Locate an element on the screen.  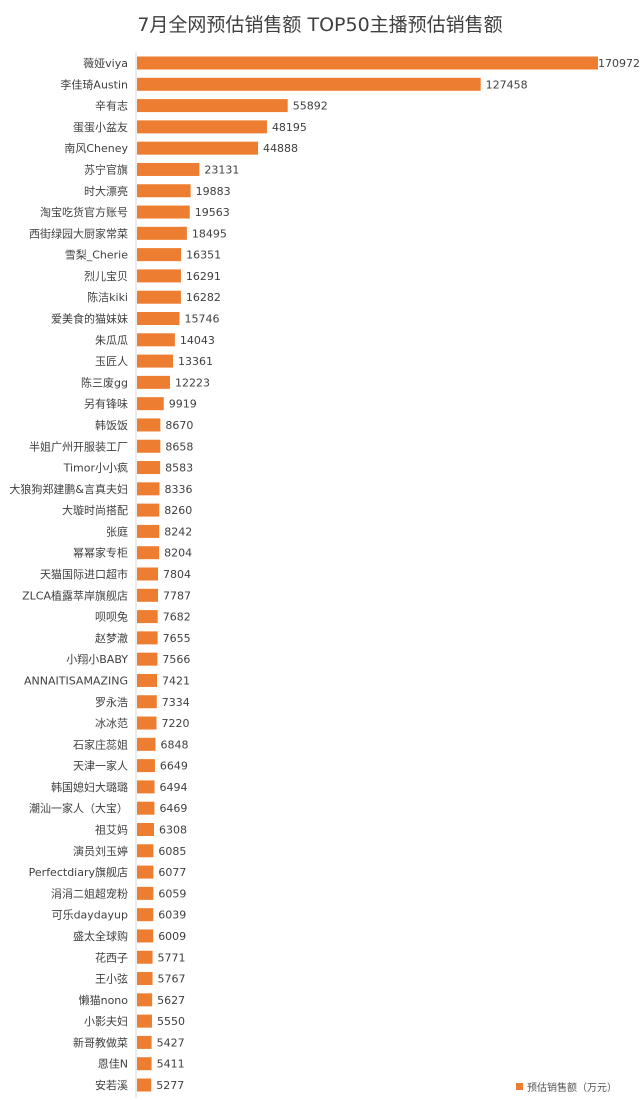
category-label: 演员刘玉婷 is located at coordinates (100, 851).